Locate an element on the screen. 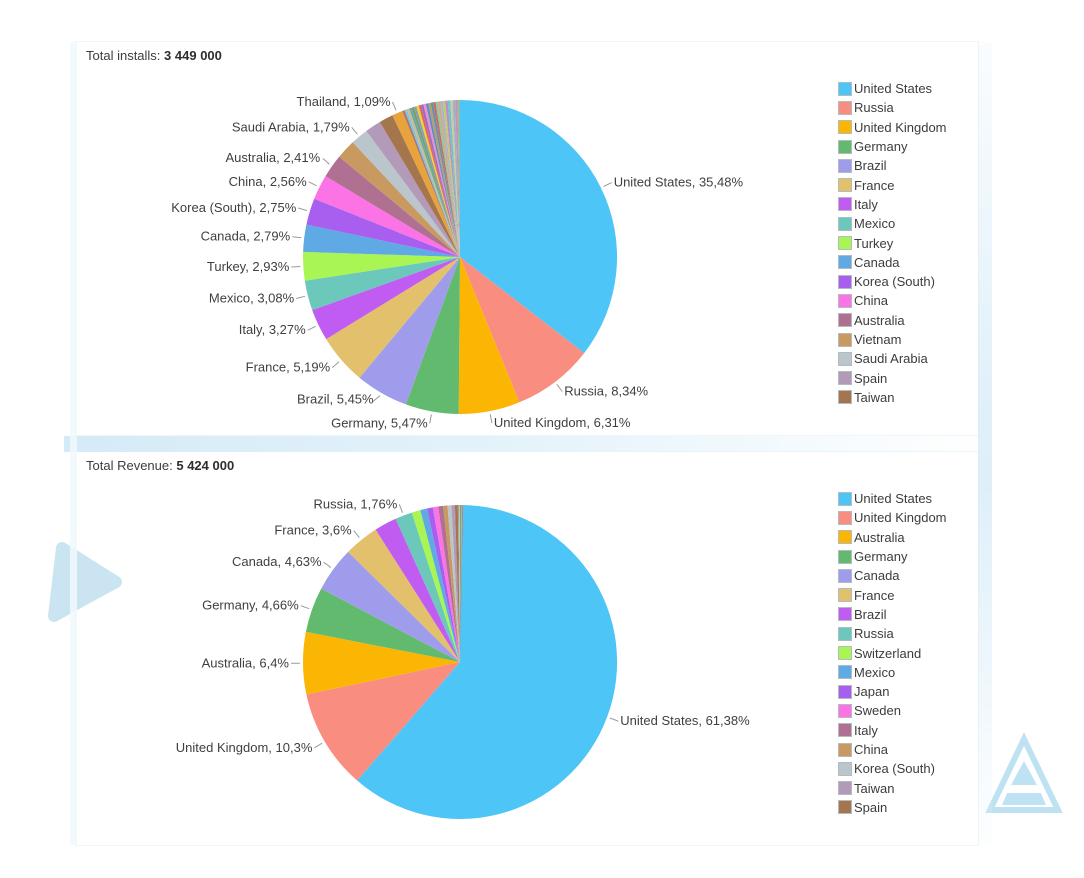  pie-slice-thailand is located at coordinates (426, 184).